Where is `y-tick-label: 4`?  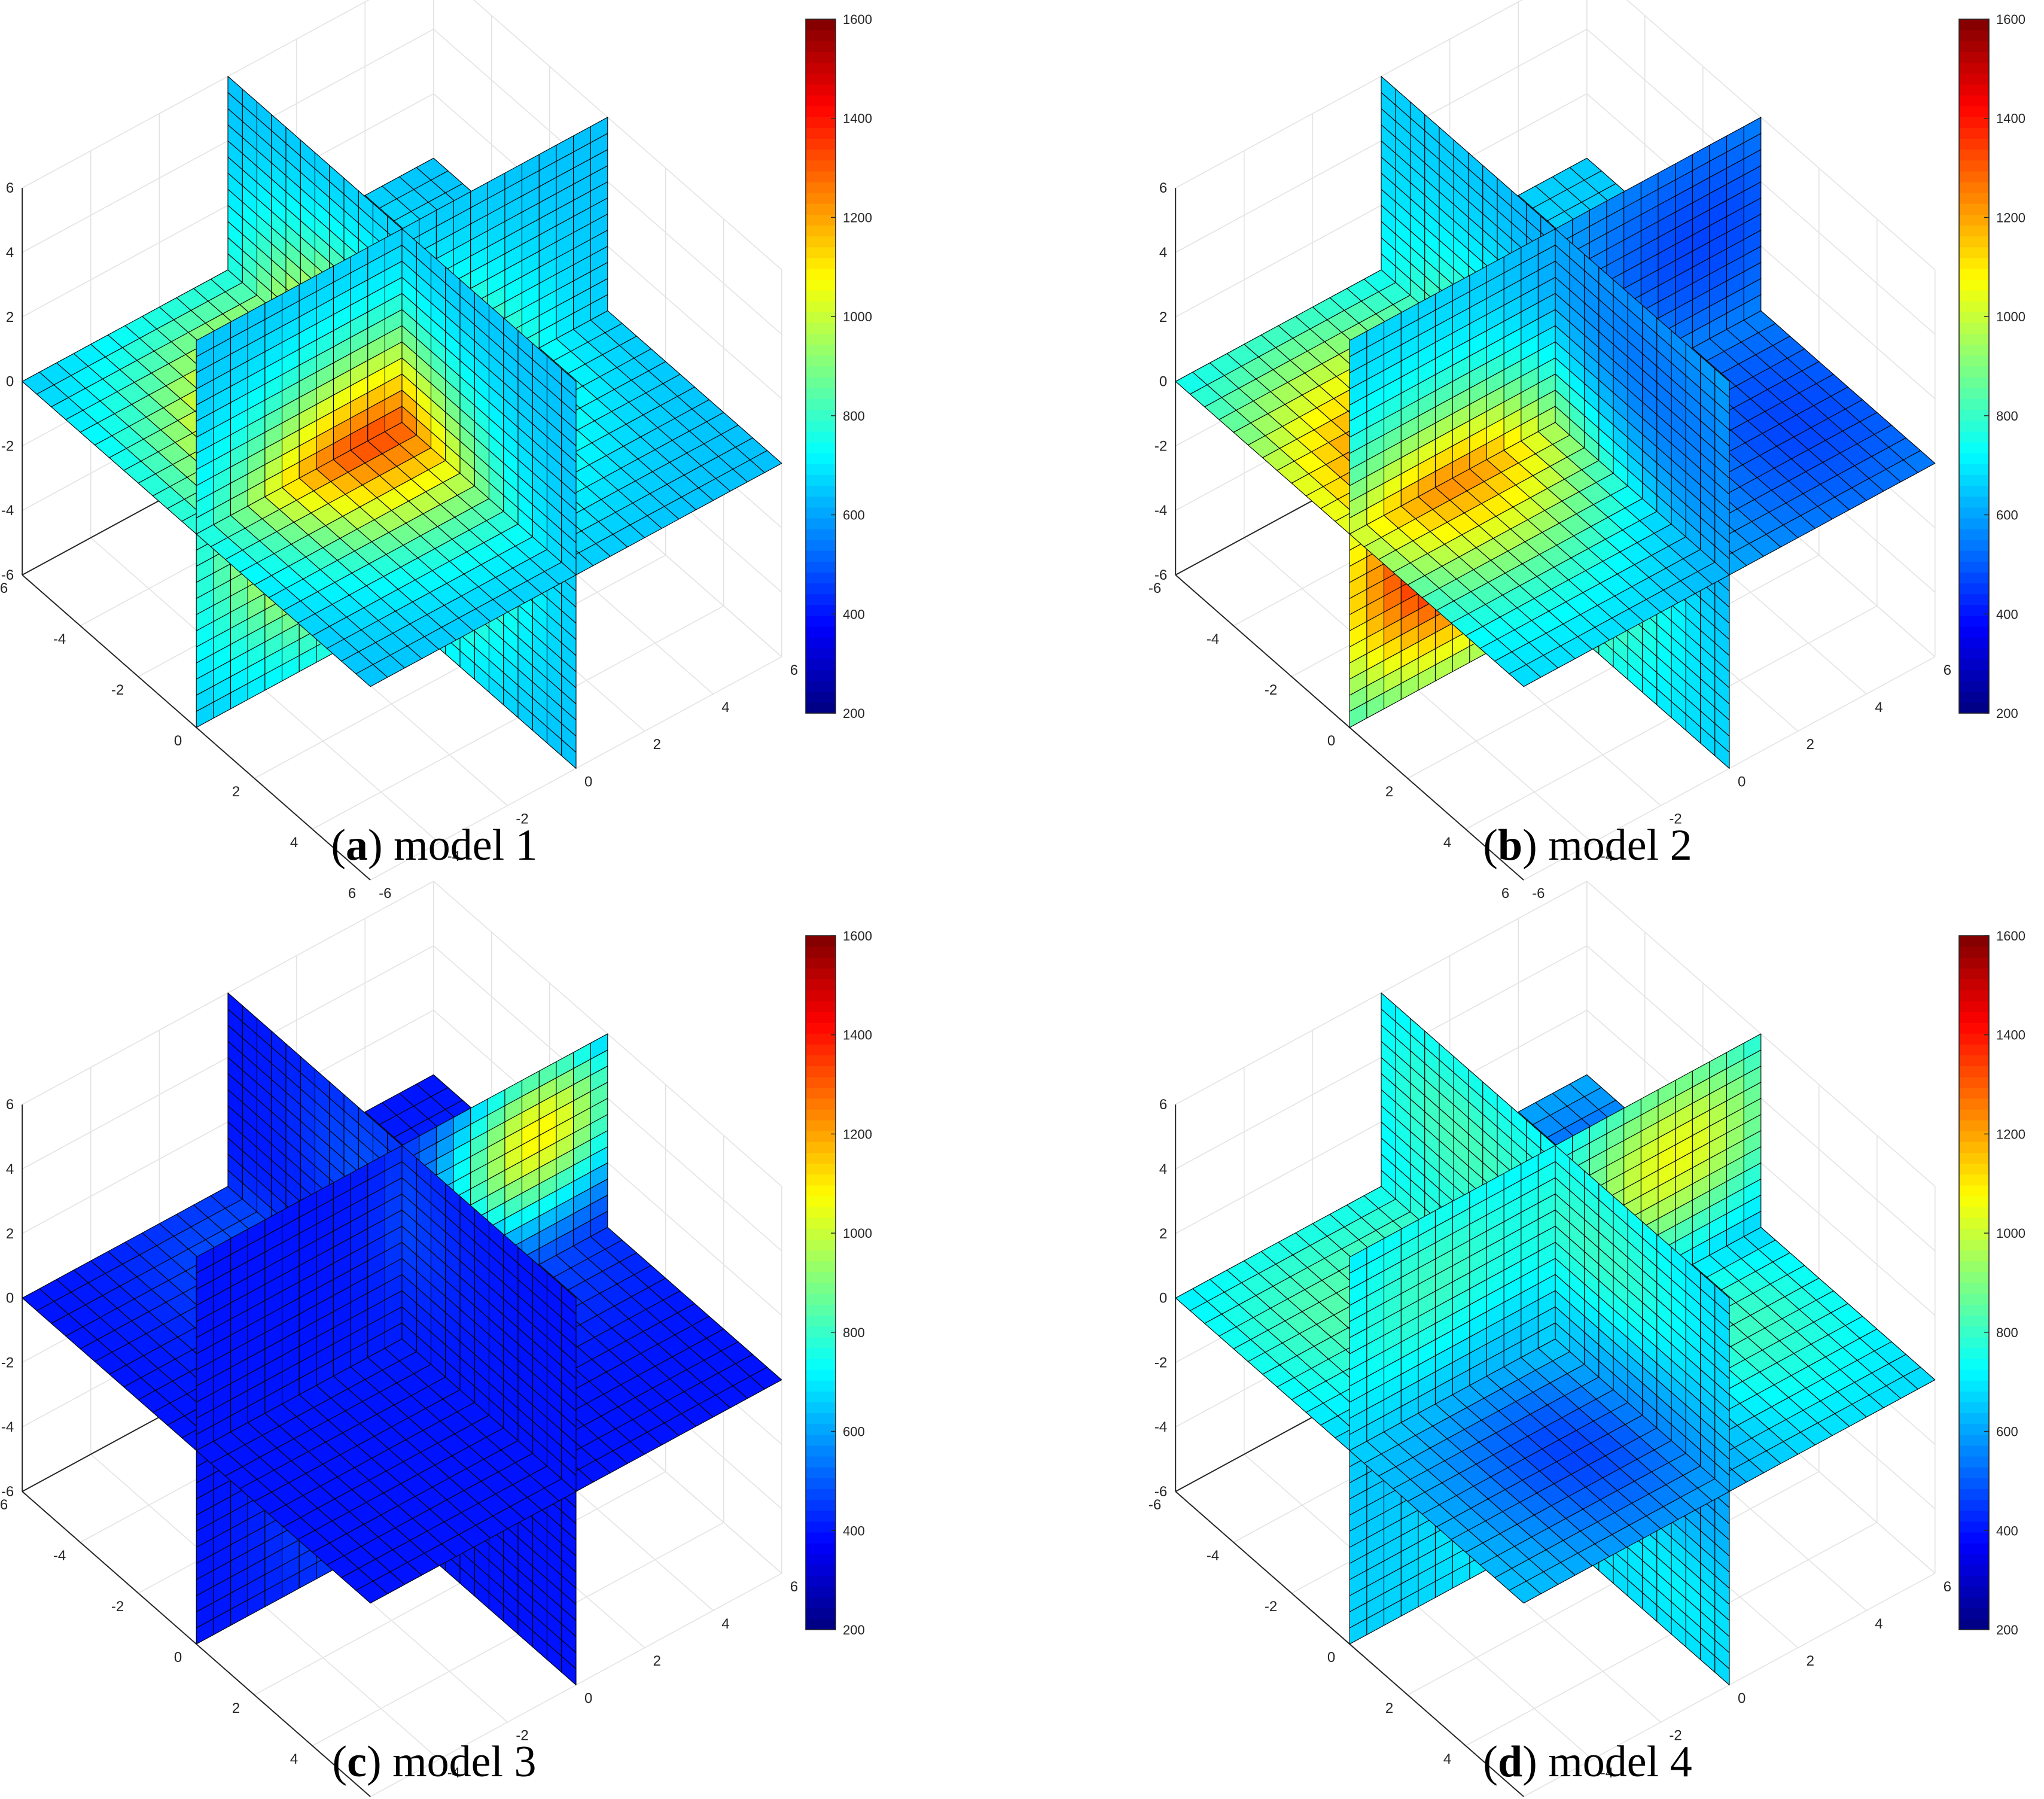
y-tick-label: 4 is located at coordinates (1878, 707).